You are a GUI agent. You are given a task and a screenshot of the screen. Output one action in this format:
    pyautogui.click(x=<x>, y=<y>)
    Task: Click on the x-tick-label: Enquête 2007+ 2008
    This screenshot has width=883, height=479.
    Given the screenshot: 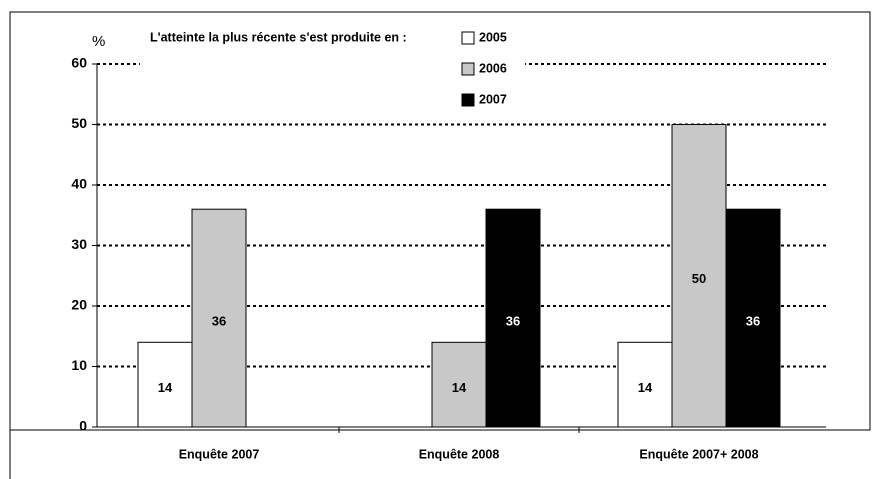 What is the action you would take?
    pyautogui.click(x=698, y=454)
    